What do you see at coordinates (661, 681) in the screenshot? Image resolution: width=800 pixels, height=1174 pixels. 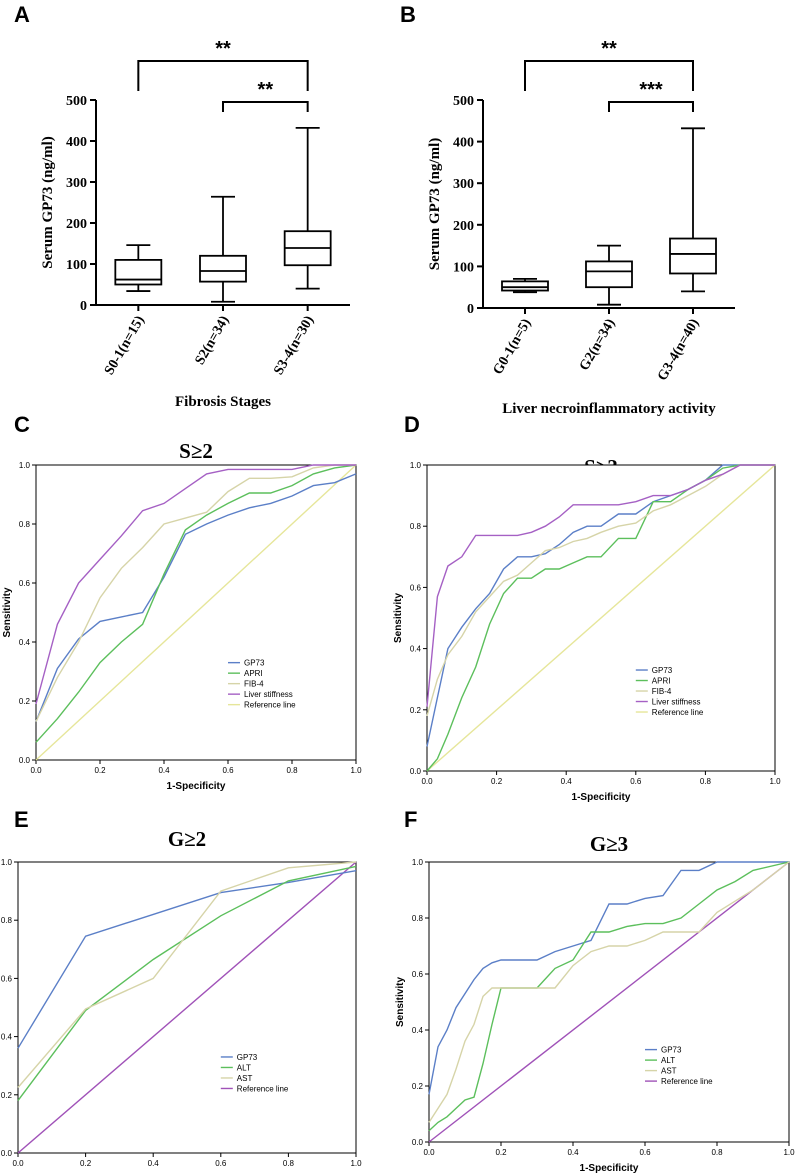 I see `legend-label: APRI` at bounding box center [661, 681].